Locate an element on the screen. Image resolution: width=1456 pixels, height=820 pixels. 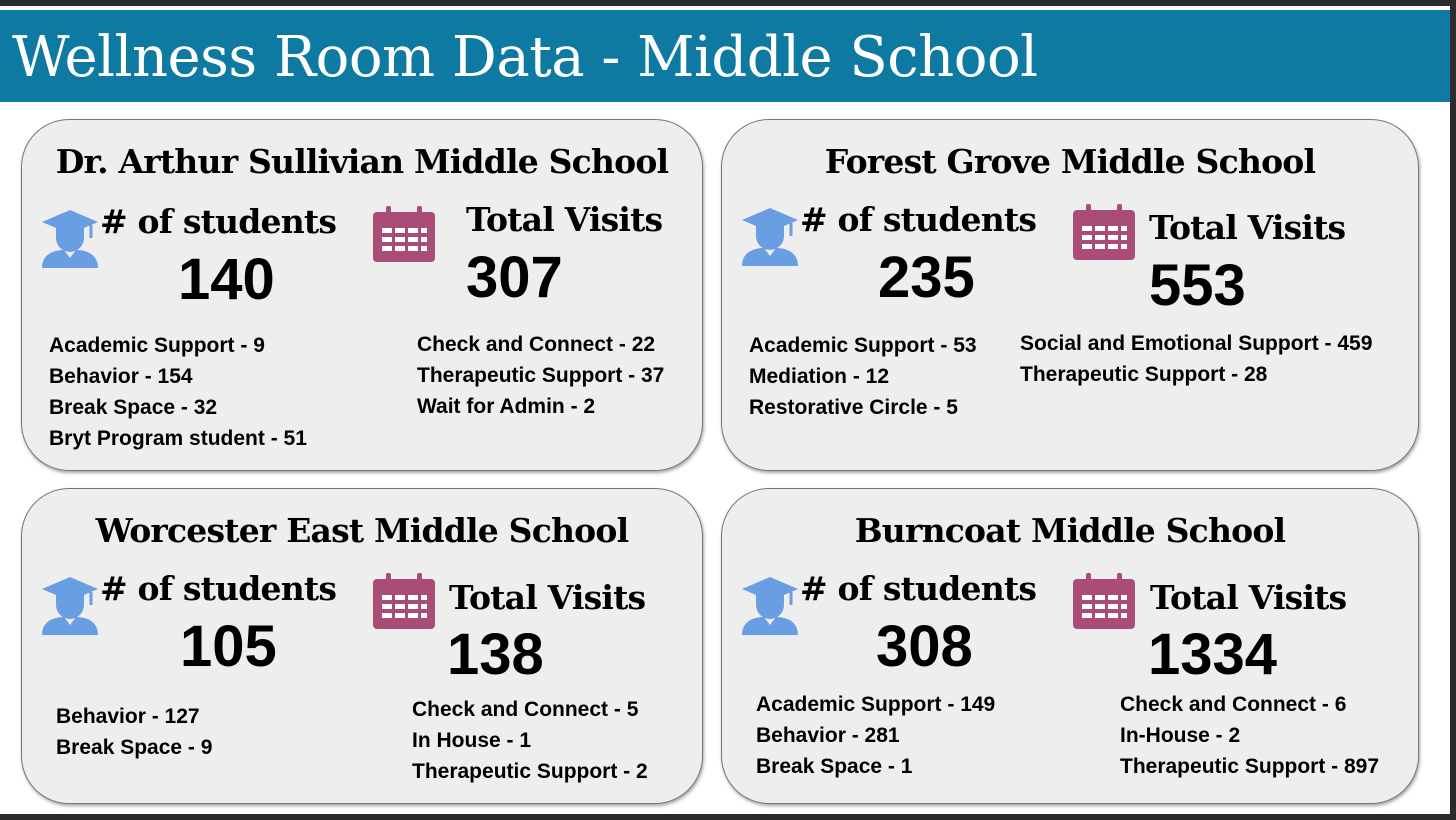
school-name: Worcester East Middle School is located at coordinates (362, 530).